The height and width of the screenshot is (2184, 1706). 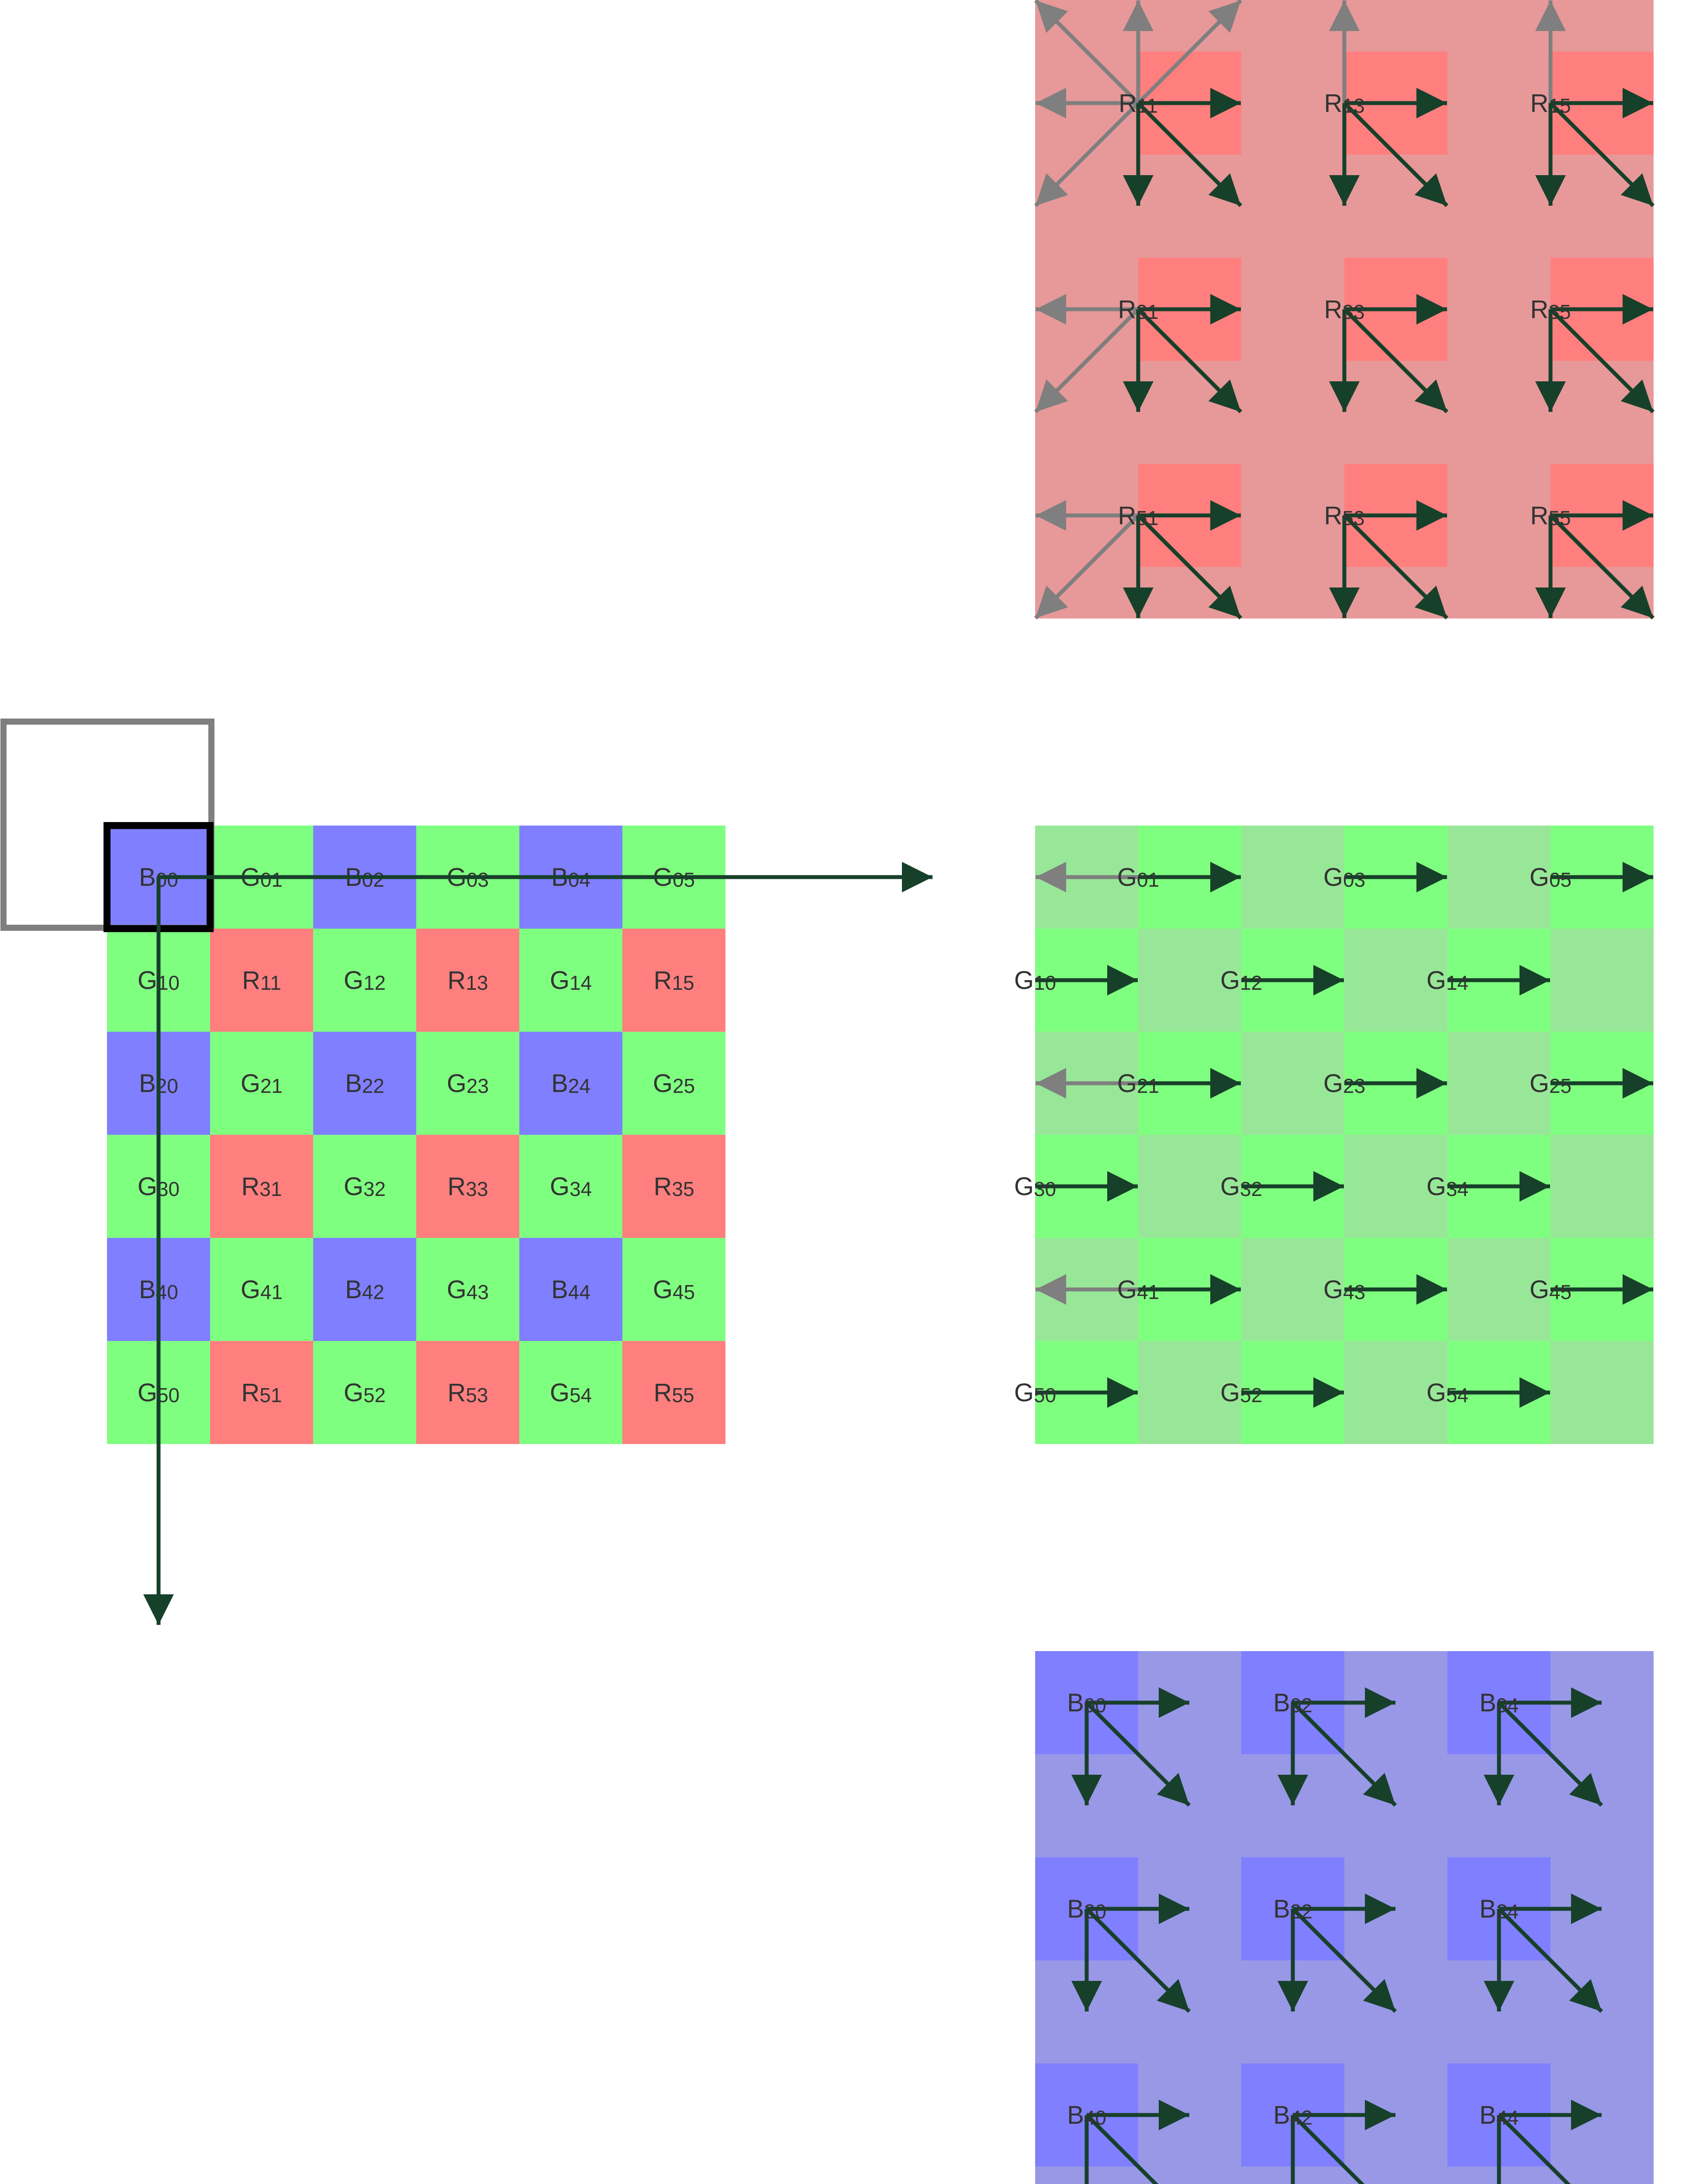 What do you see at coordinates (374, 1189) in the screenshot?
I see `cell-index: 32` at bounding box center [374, 1189].